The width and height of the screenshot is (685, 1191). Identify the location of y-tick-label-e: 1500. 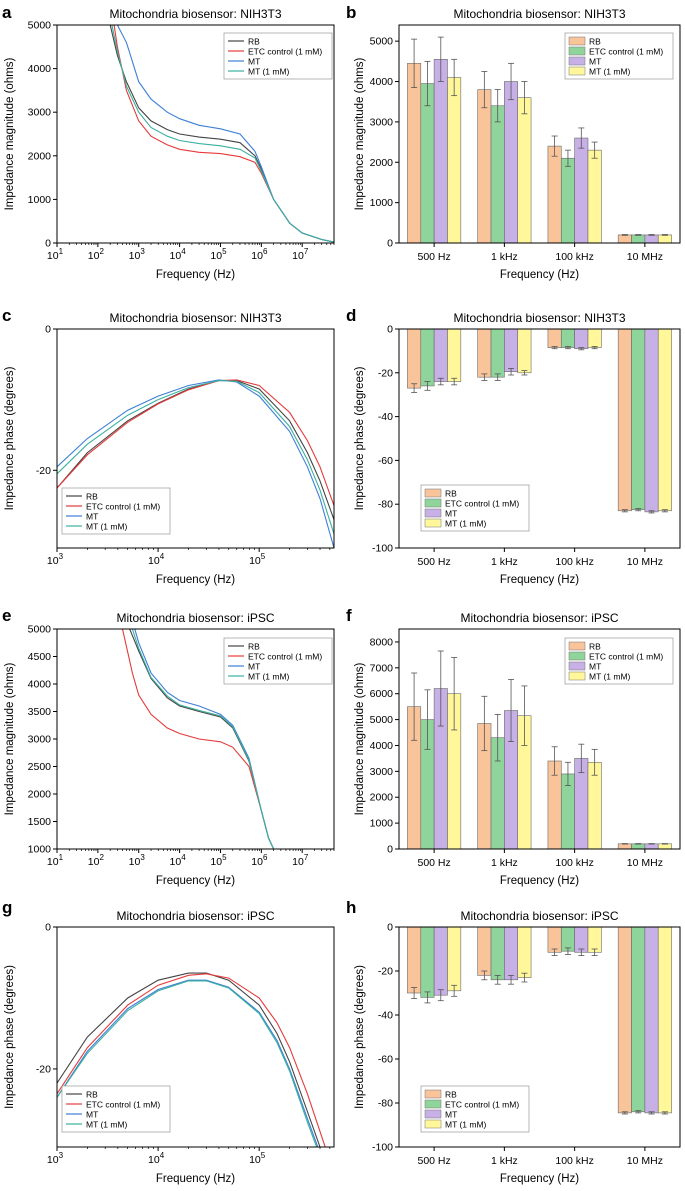
(40, 822).